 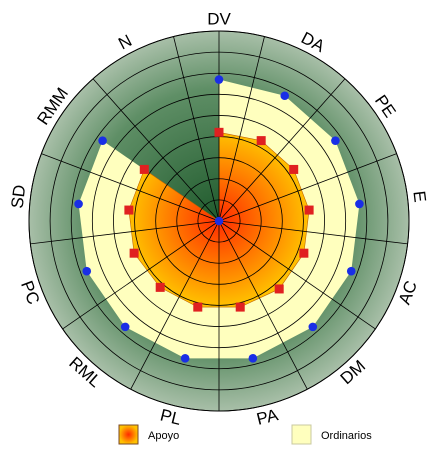 What do you see at coordinates (163, 436) in the screenshot?
I see `legend-label-apoyo: Apoyo` at bounding box center [163, 436].